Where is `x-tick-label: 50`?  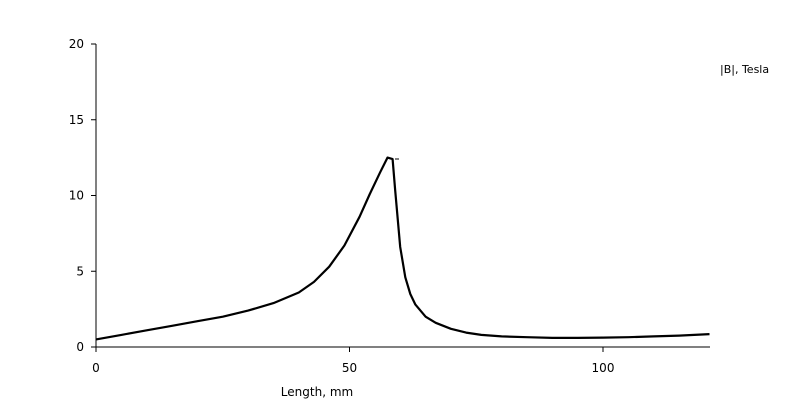 x-tick-label: 50 is located at coordinates (349, 368).